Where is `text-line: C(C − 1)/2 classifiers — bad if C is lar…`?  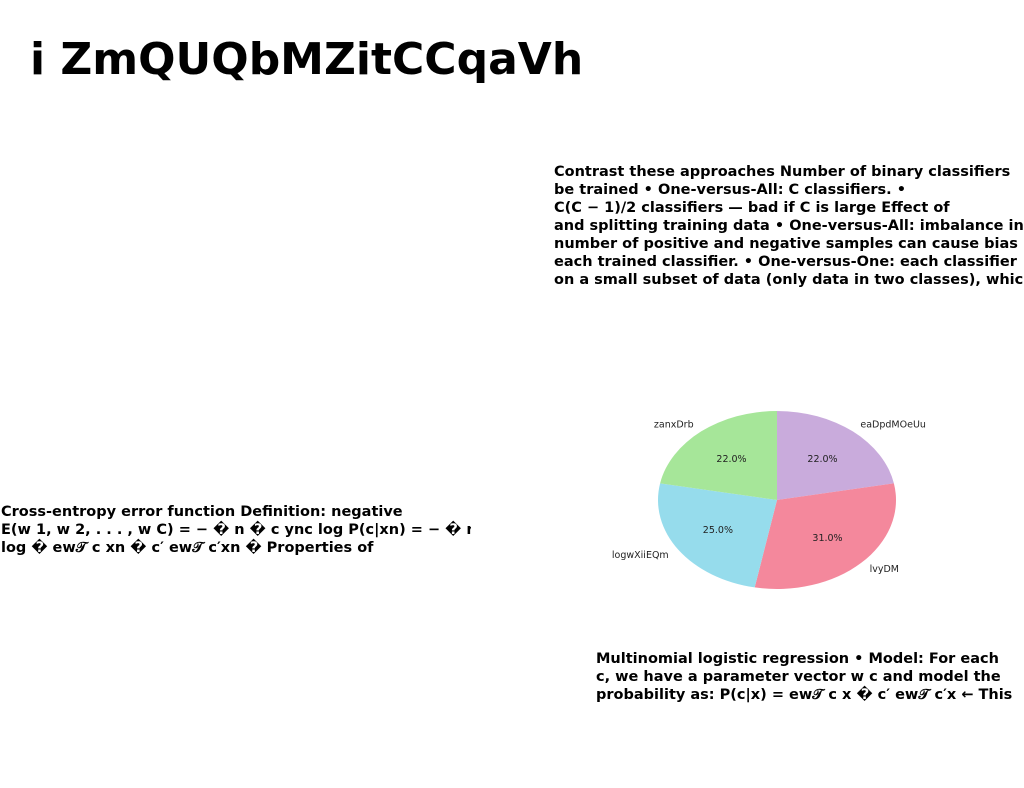
text-line: C(C − 1)/2 classifiers — bad if C is lar… is located at coordinates (752, 208).